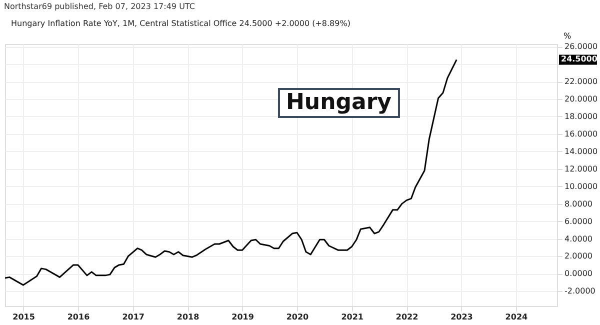  I want to click on y-tick-label: -2.0000, so click(580, 291).